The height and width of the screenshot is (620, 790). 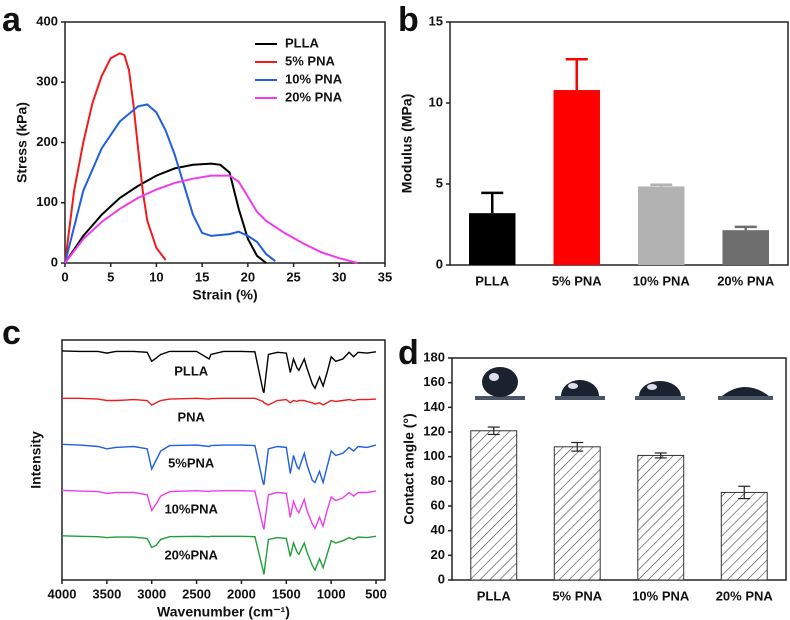 I want to click on series-label: 10%PNA, so click(x=191, y=508).